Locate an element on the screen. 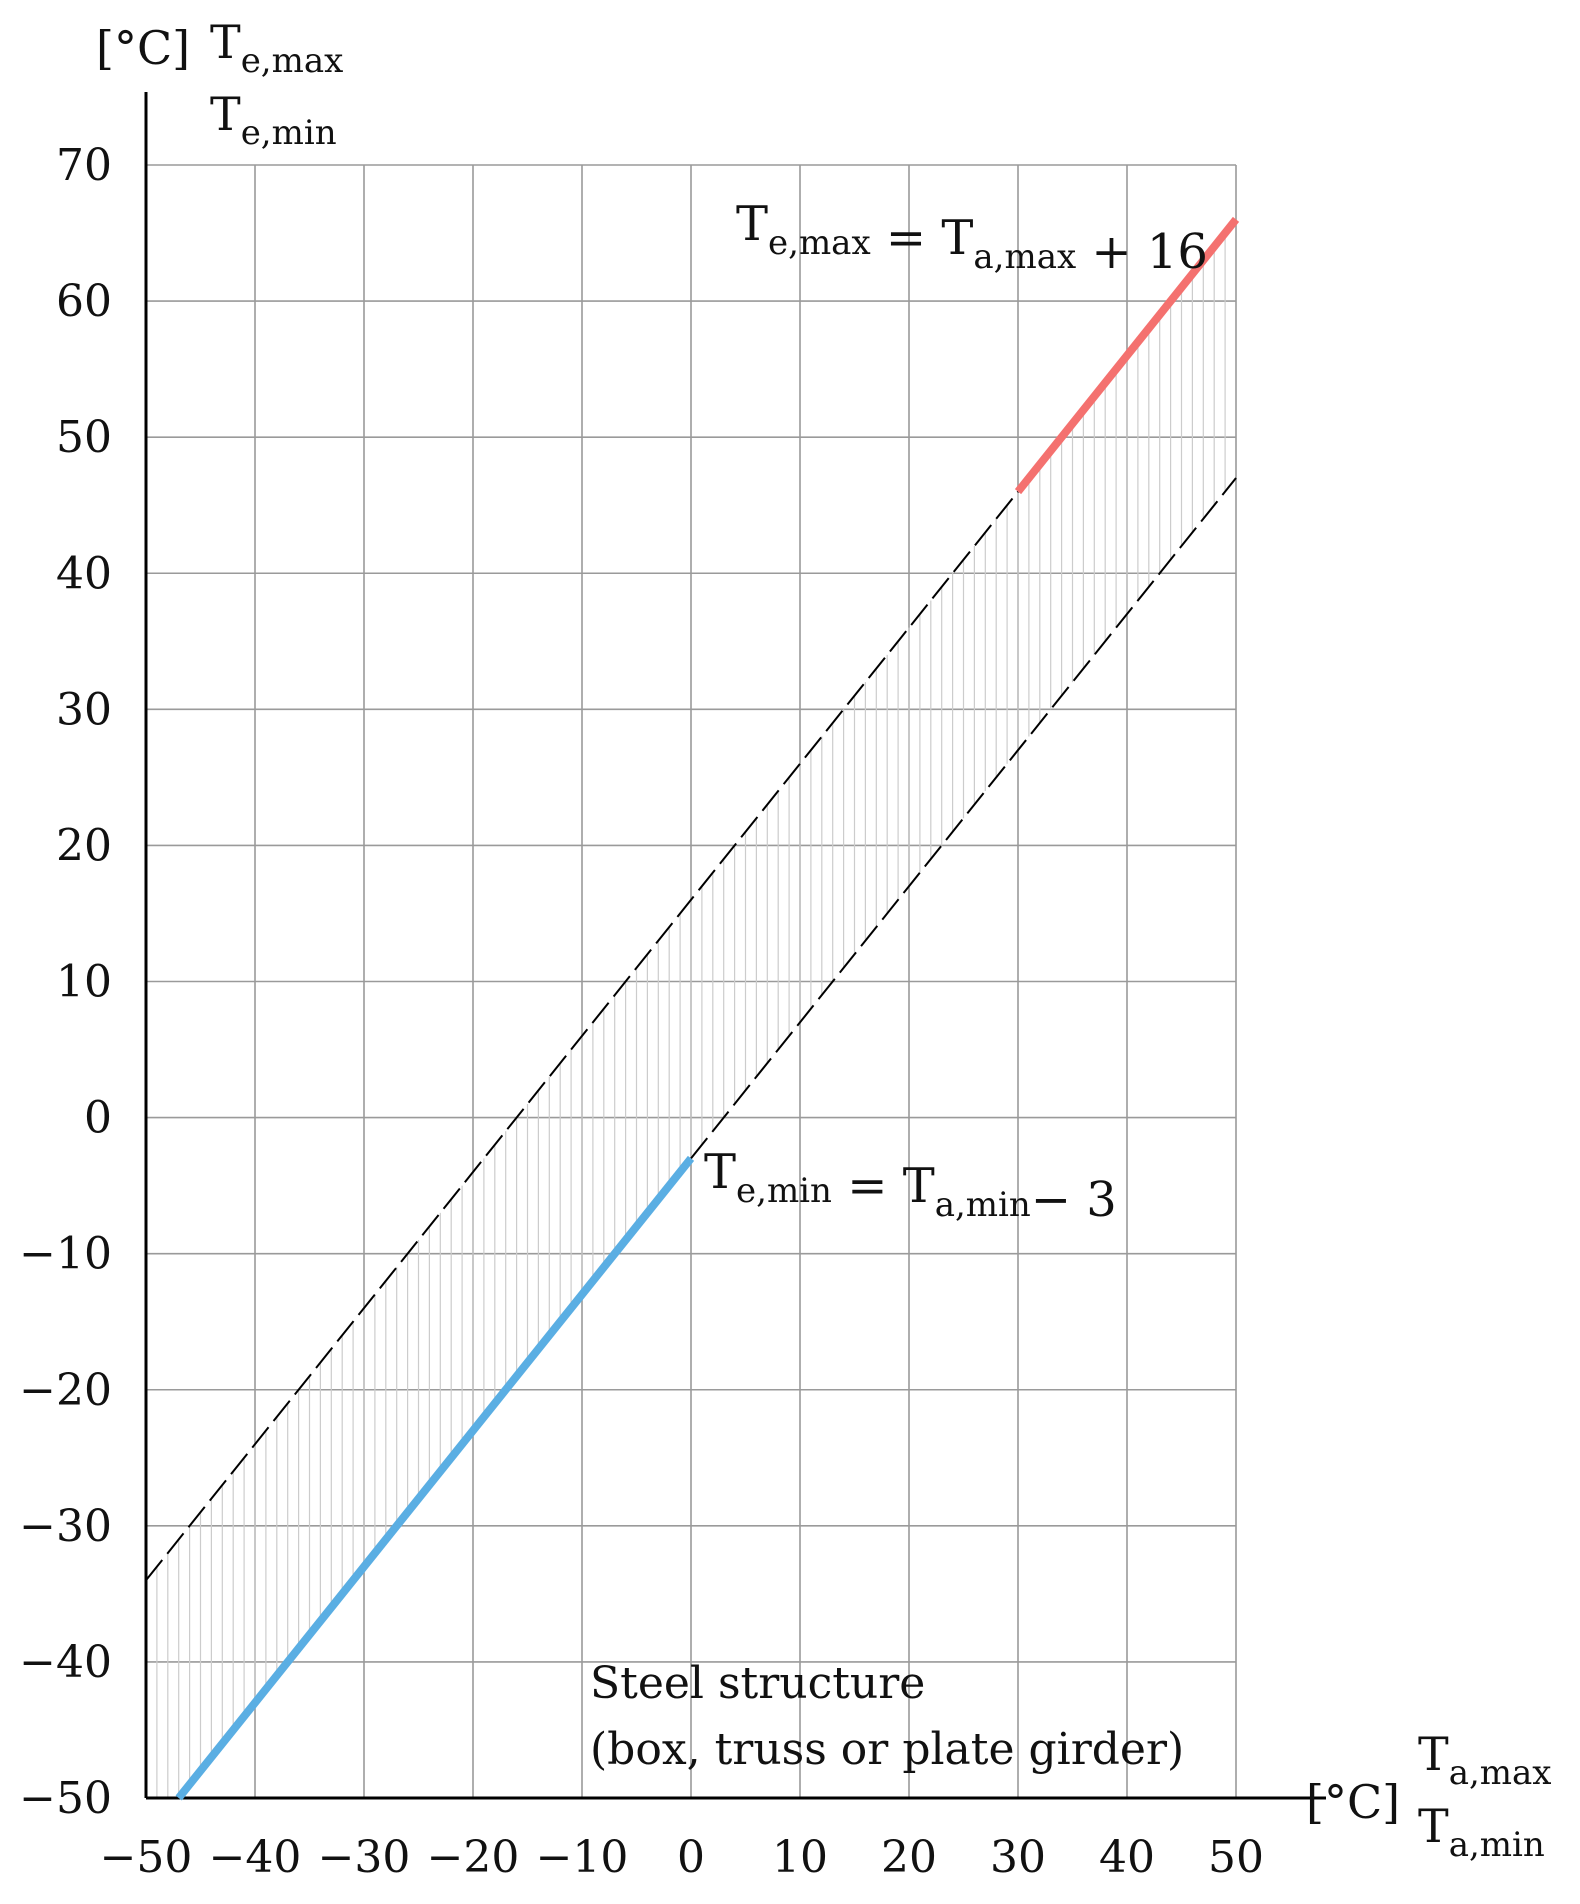  x-tick-label: 30 is located at coordinates (1018, 1857).